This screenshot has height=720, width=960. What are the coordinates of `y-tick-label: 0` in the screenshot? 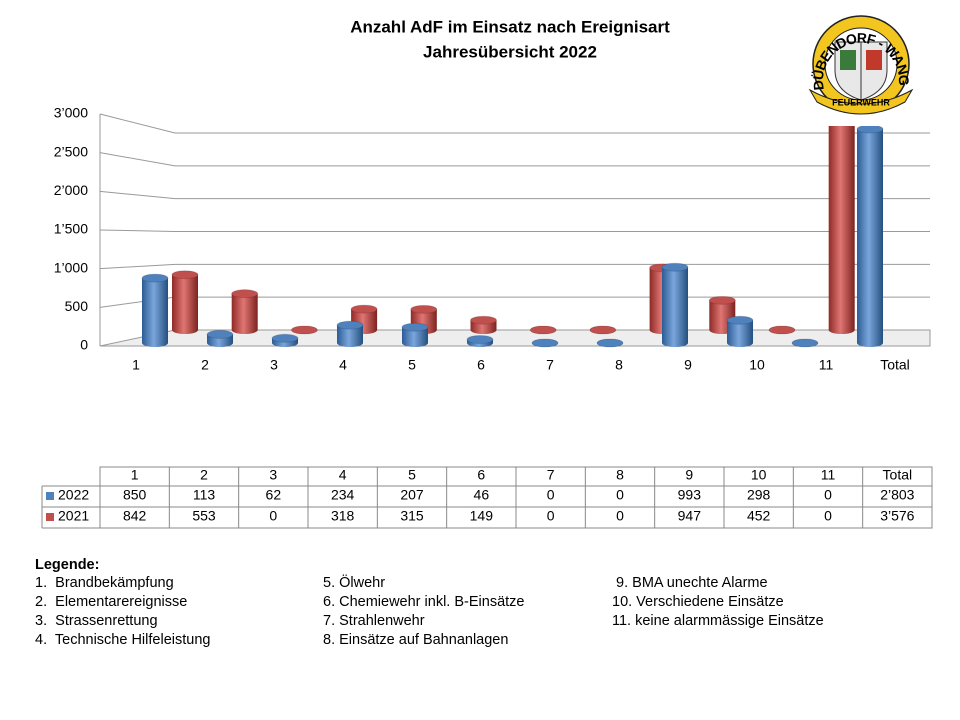 It's located at (84, 345).